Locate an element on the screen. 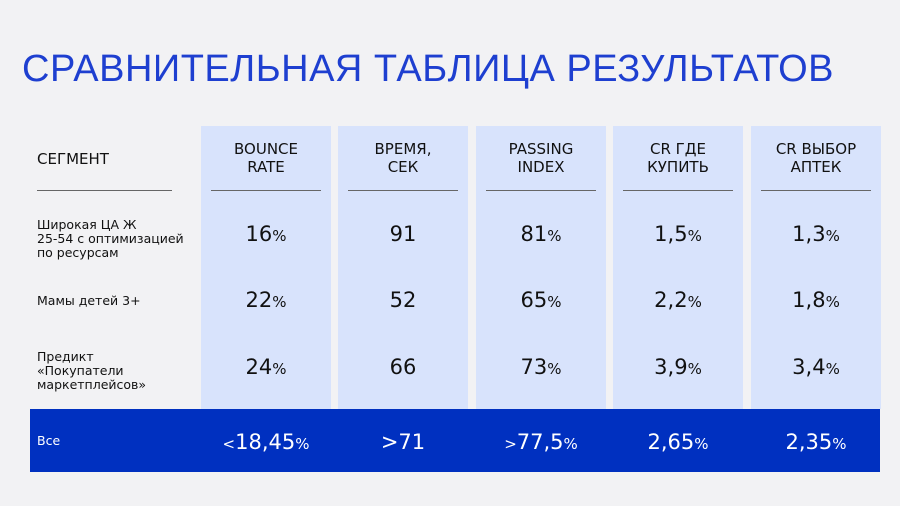 The height and width of the screenshot is (506, 900). value: 3,9 is located at coordinates (671, 367).